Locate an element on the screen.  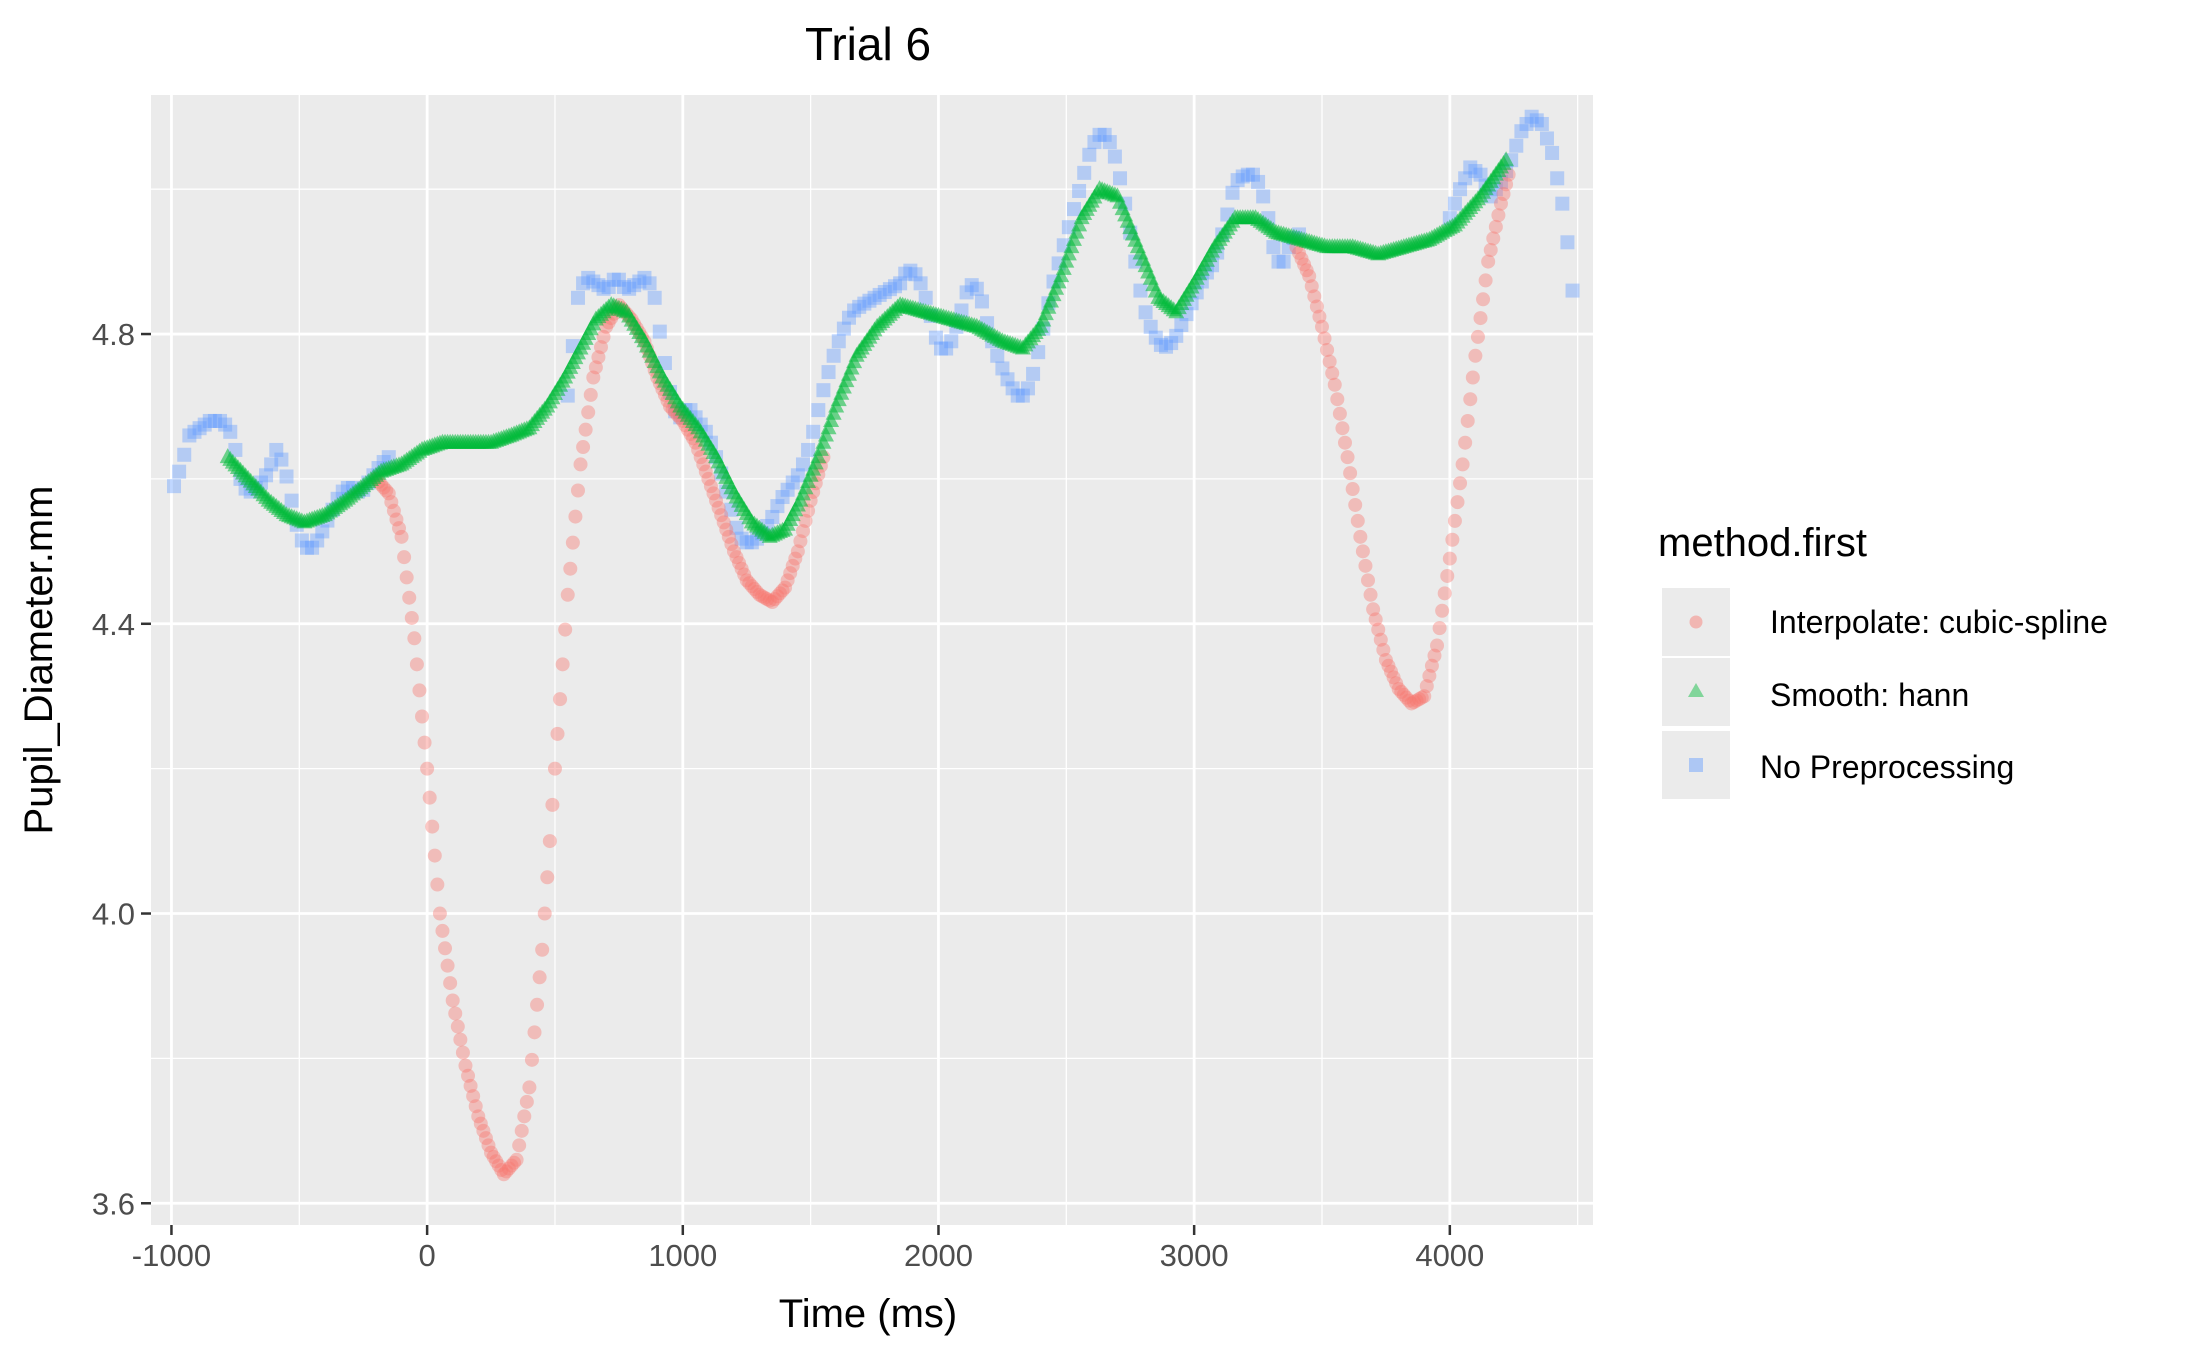
x-tick-label: 4000 is located at coordinates (1449, 1255).